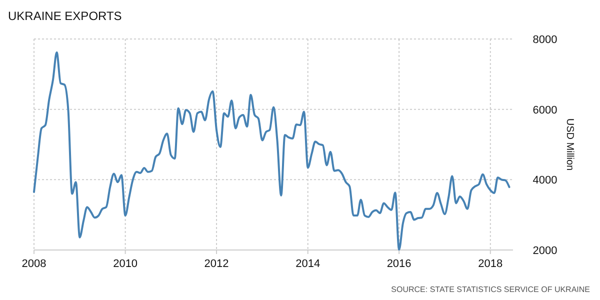 The height and width of the screenshot is (300, 600). I want to click on x-tick-label: 2014, so click(308, 264).